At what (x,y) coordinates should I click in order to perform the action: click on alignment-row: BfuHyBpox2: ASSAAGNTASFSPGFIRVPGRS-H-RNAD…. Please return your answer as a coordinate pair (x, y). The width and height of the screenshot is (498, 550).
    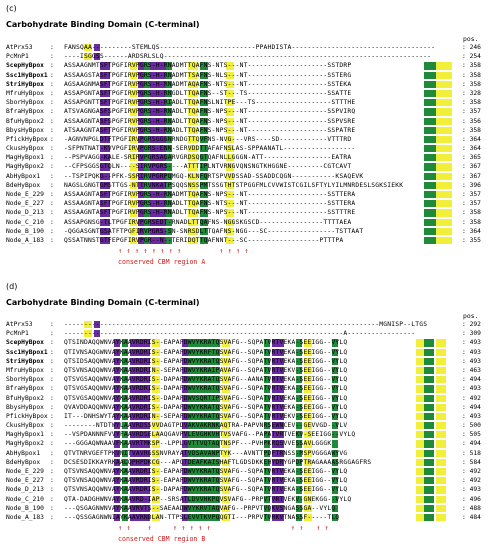
    Looking at the image, I should click on (250, 121).